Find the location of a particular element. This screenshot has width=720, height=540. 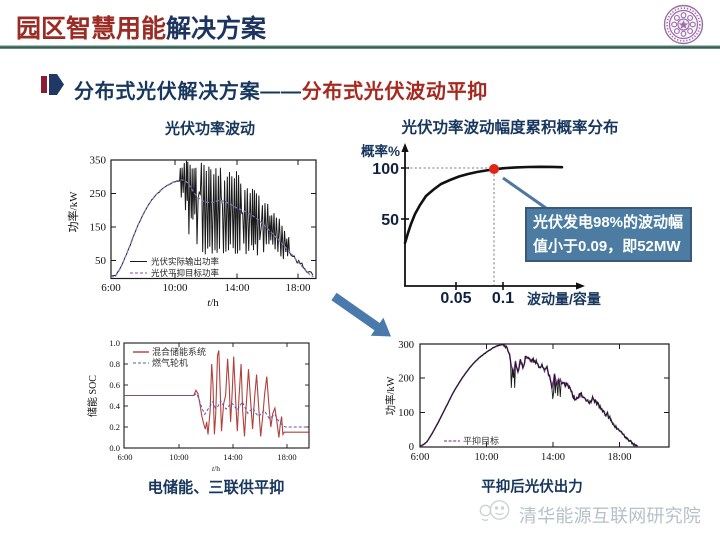

svg-text: 电储能、三联供平抑 is located at coordinates (216, 488).